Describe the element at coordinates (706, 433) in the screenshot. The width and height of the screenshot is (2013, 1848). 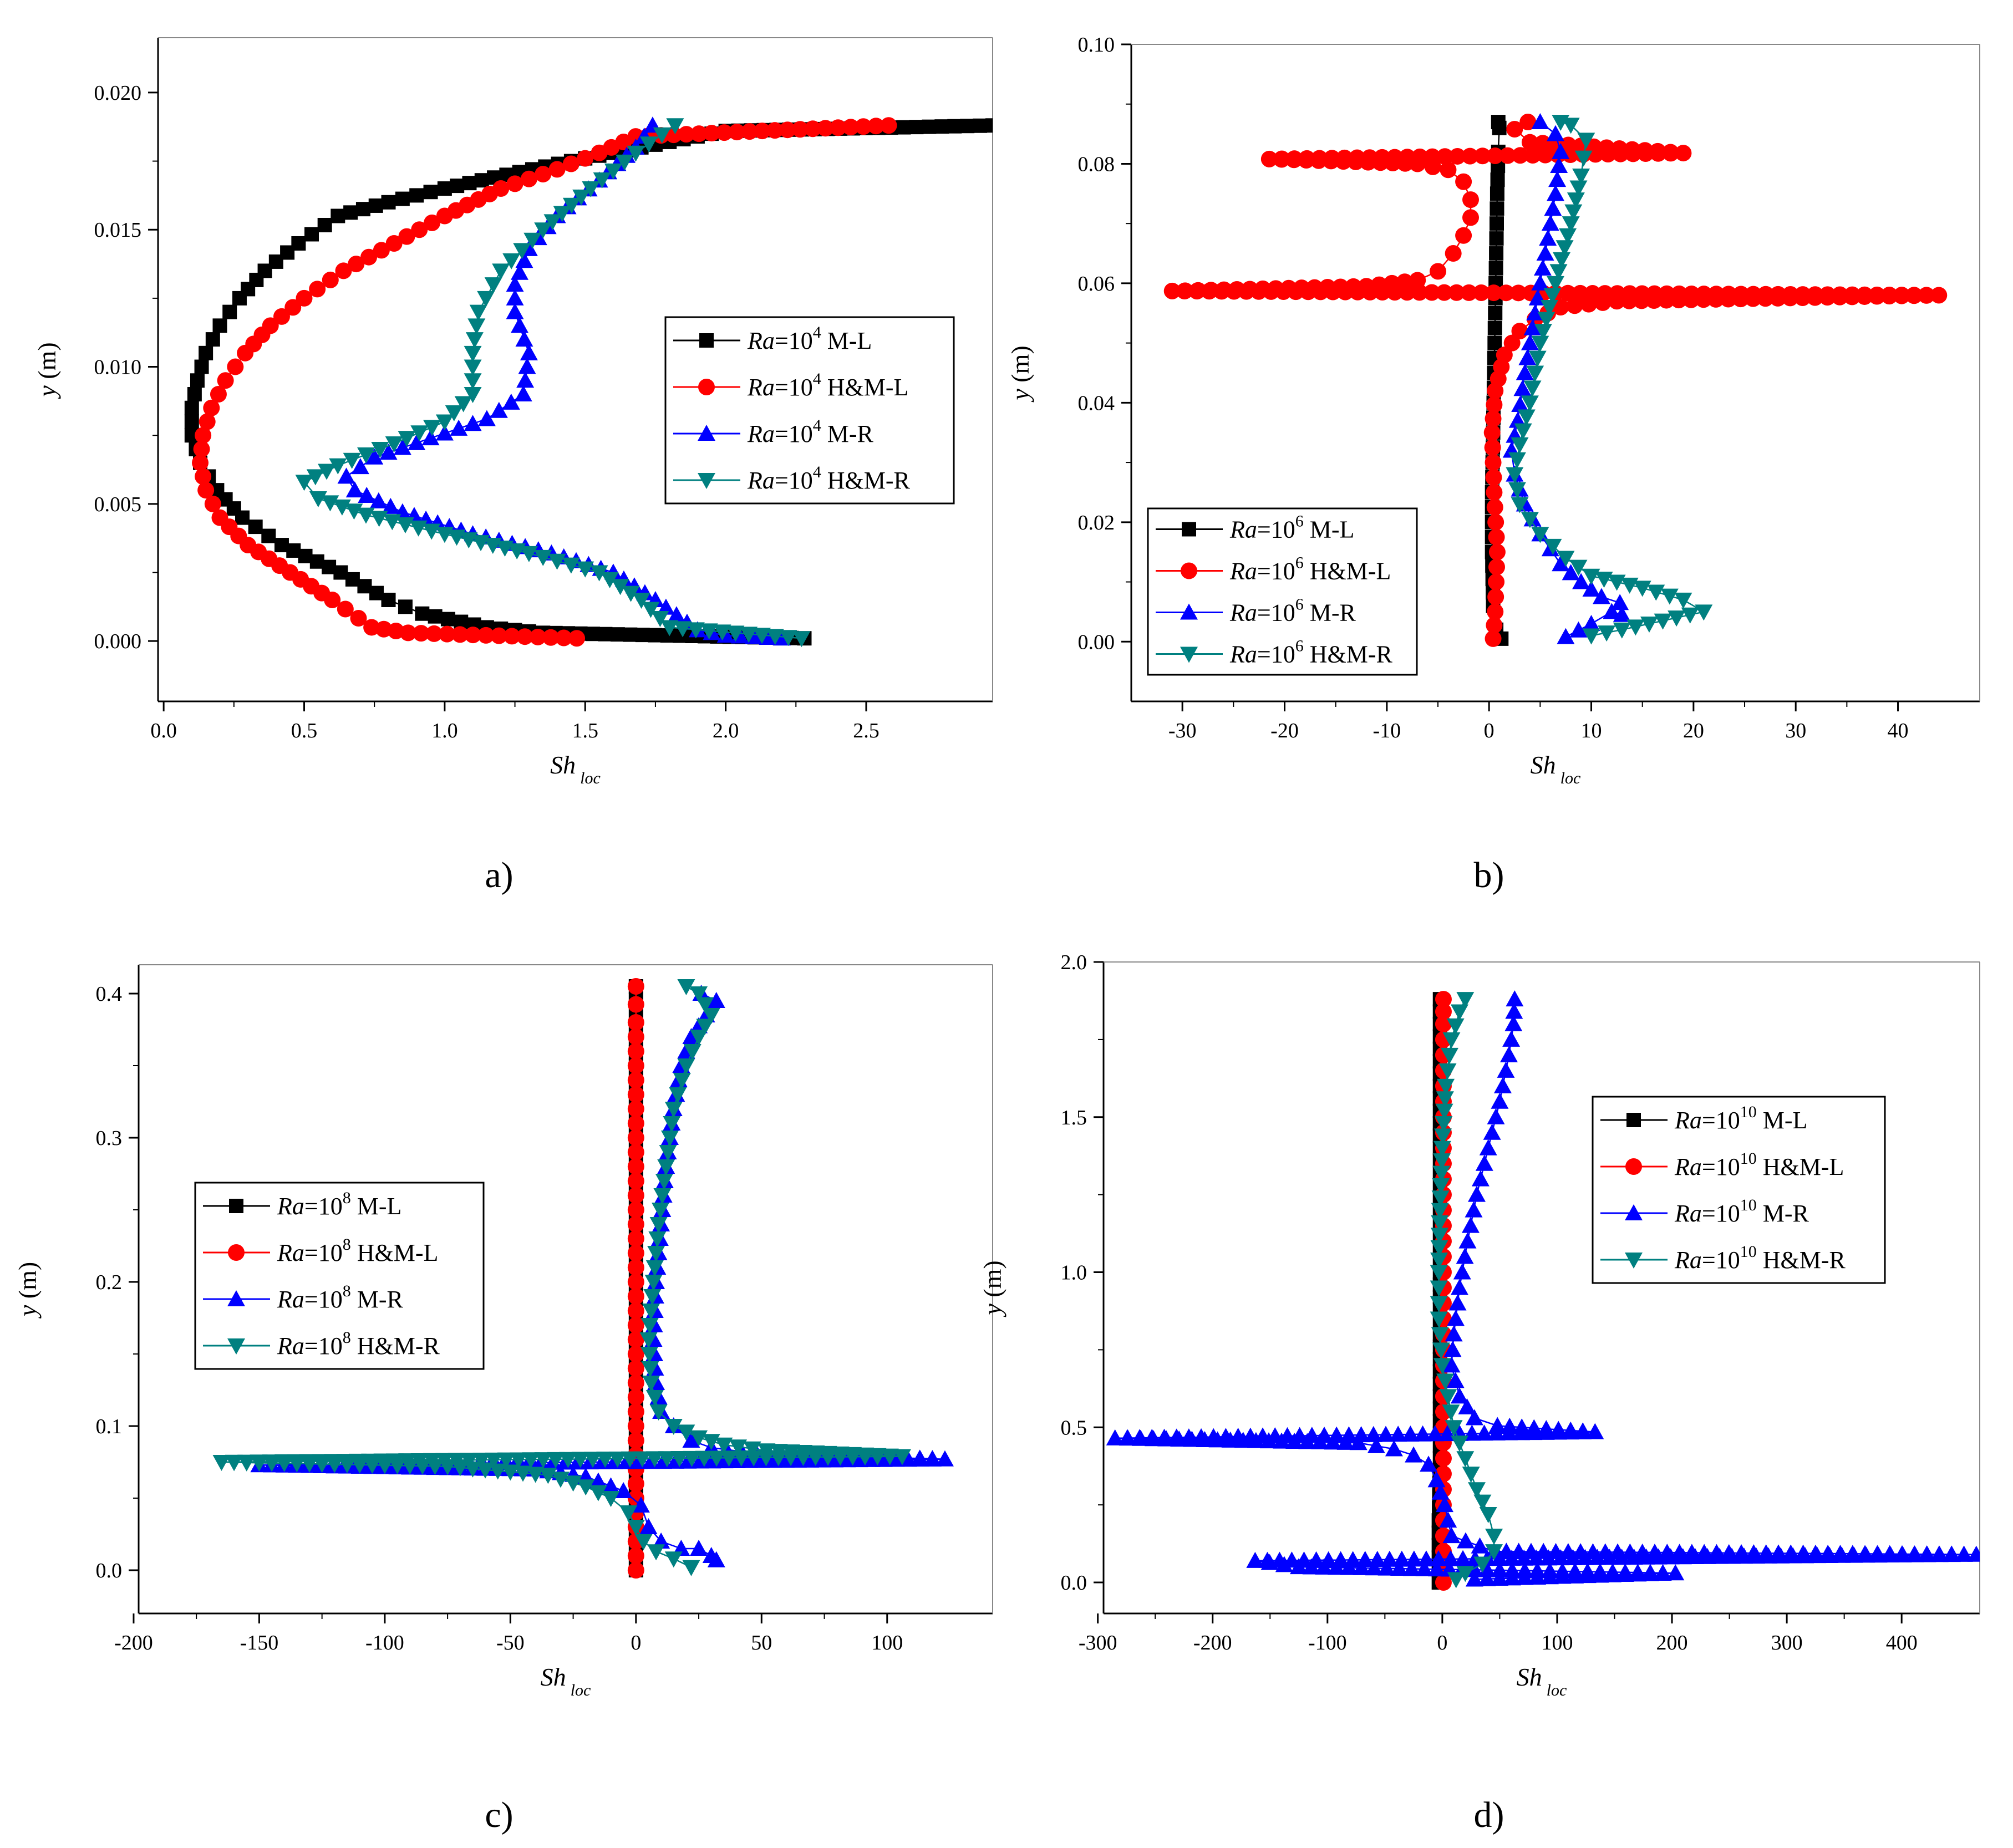
I see `legend-marker` at that location.